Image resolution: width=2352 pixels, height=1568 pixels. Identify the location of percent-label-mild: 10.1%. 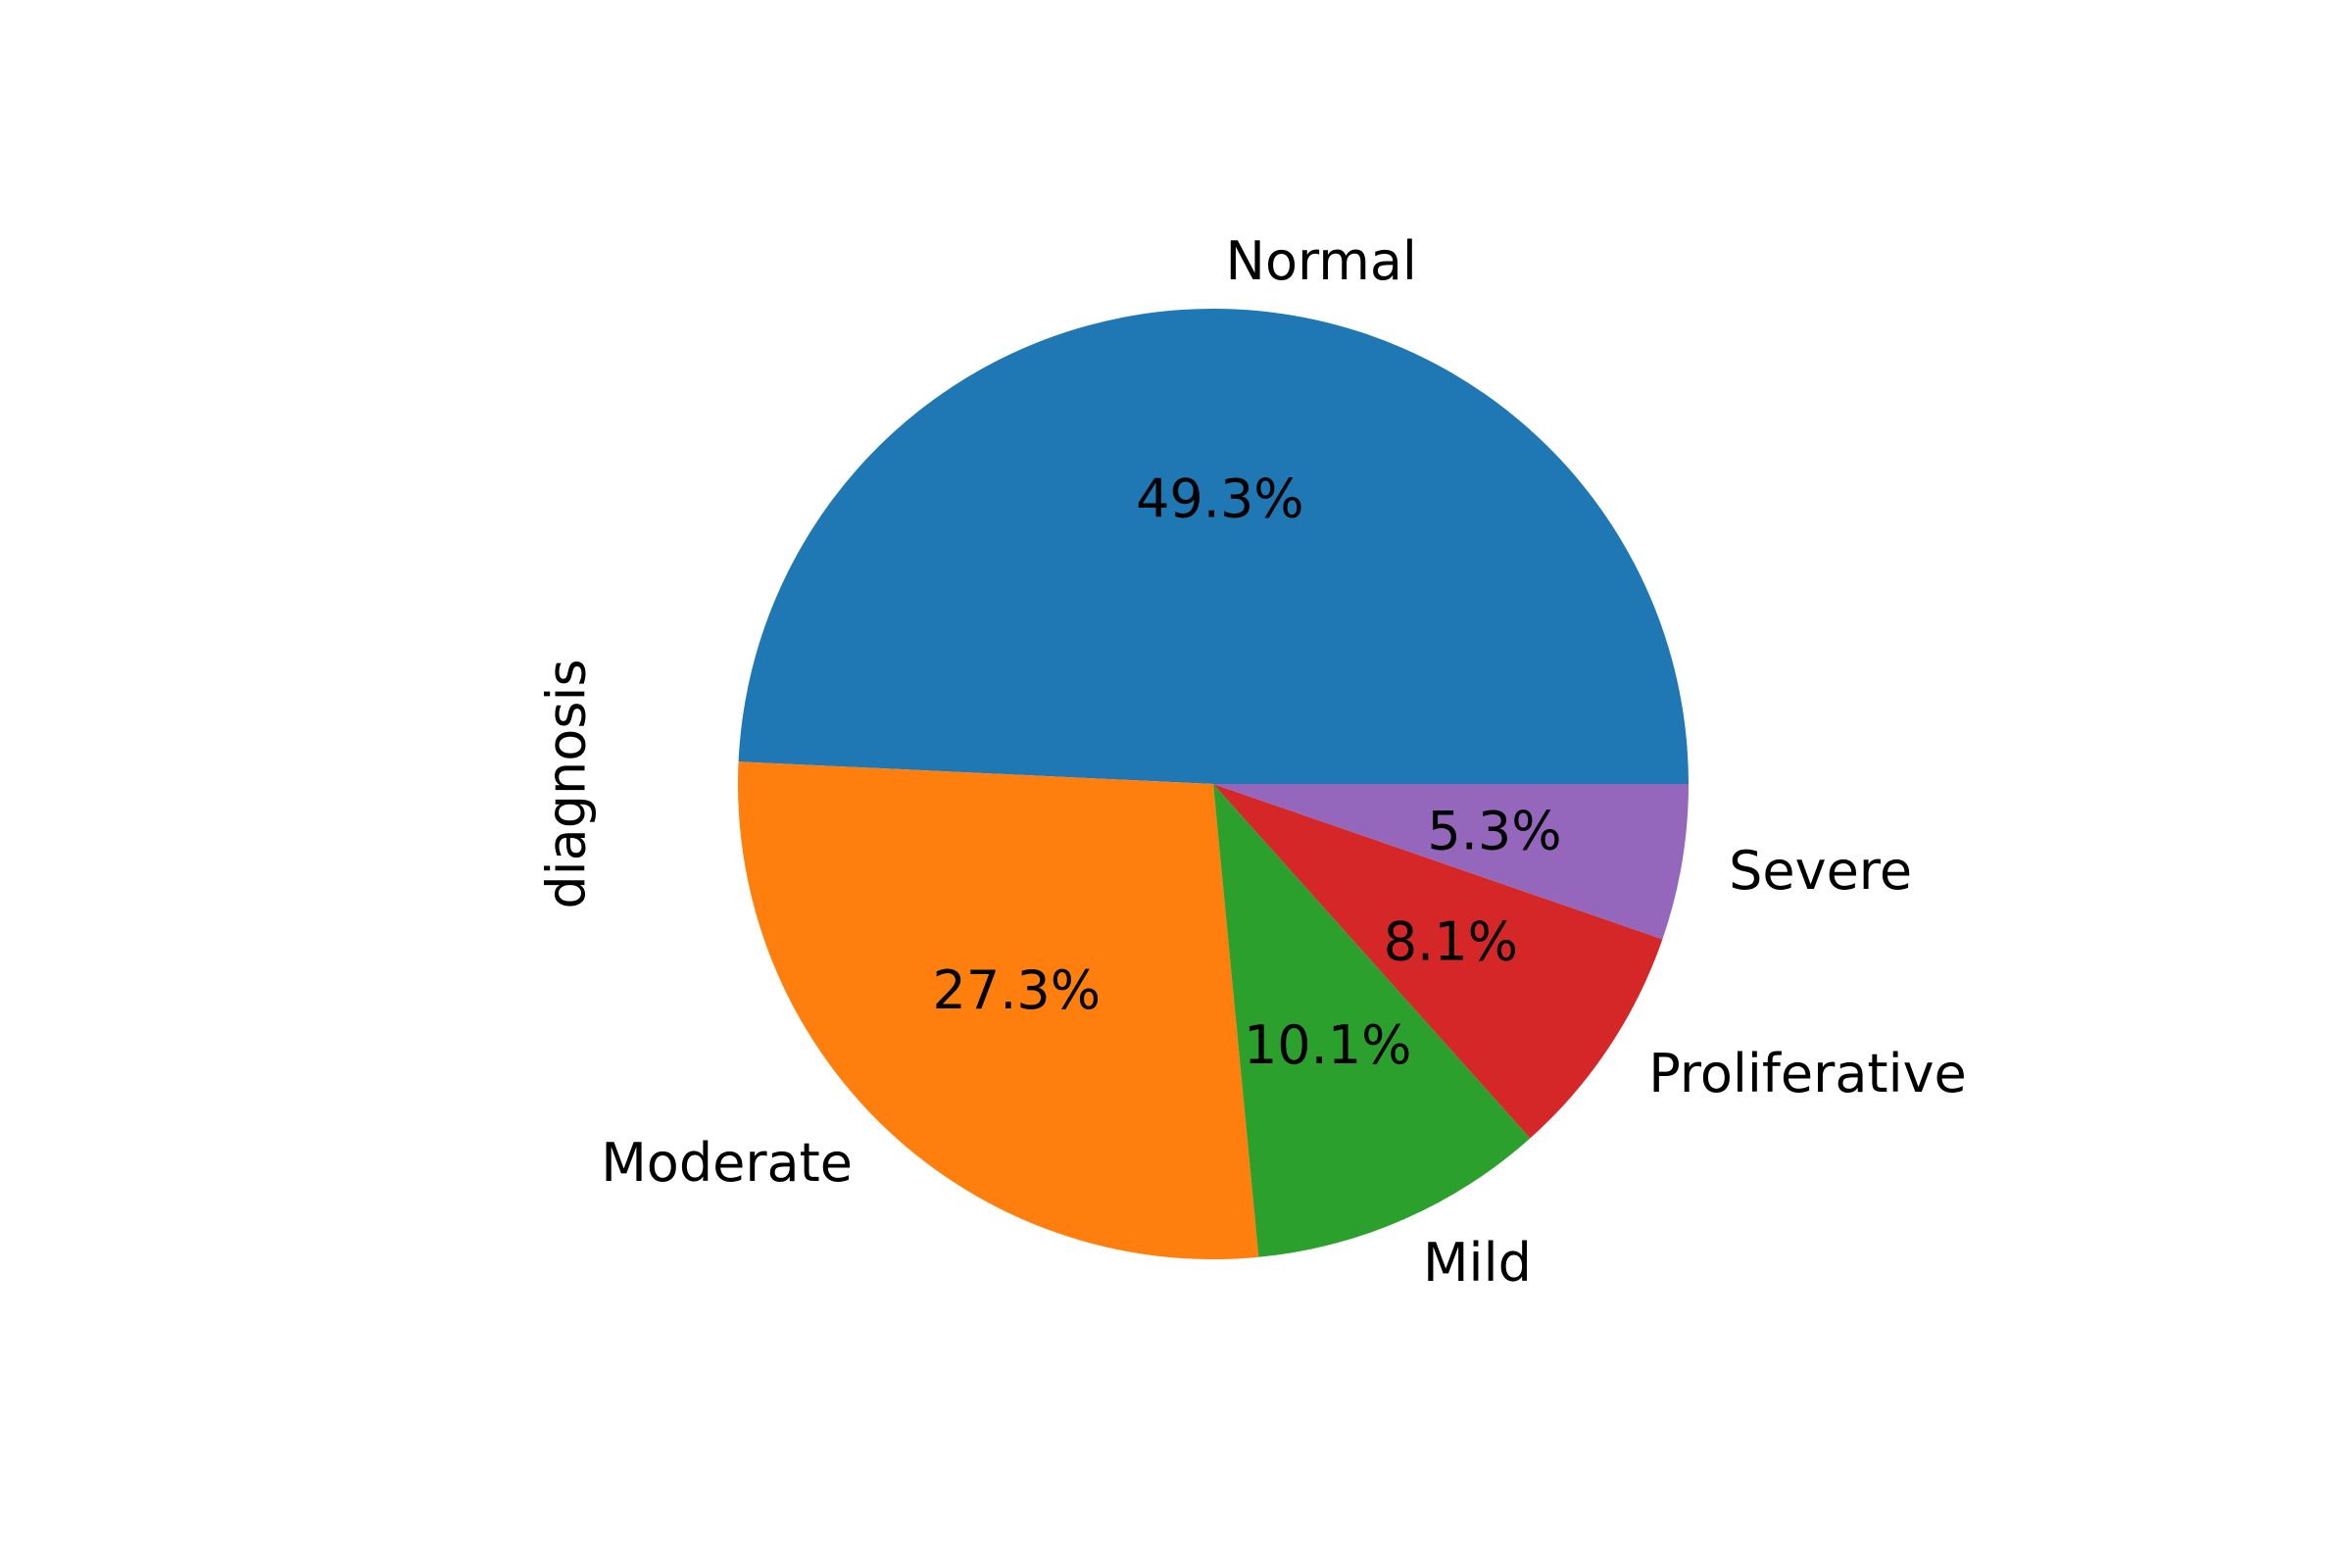
(1328, 1045).